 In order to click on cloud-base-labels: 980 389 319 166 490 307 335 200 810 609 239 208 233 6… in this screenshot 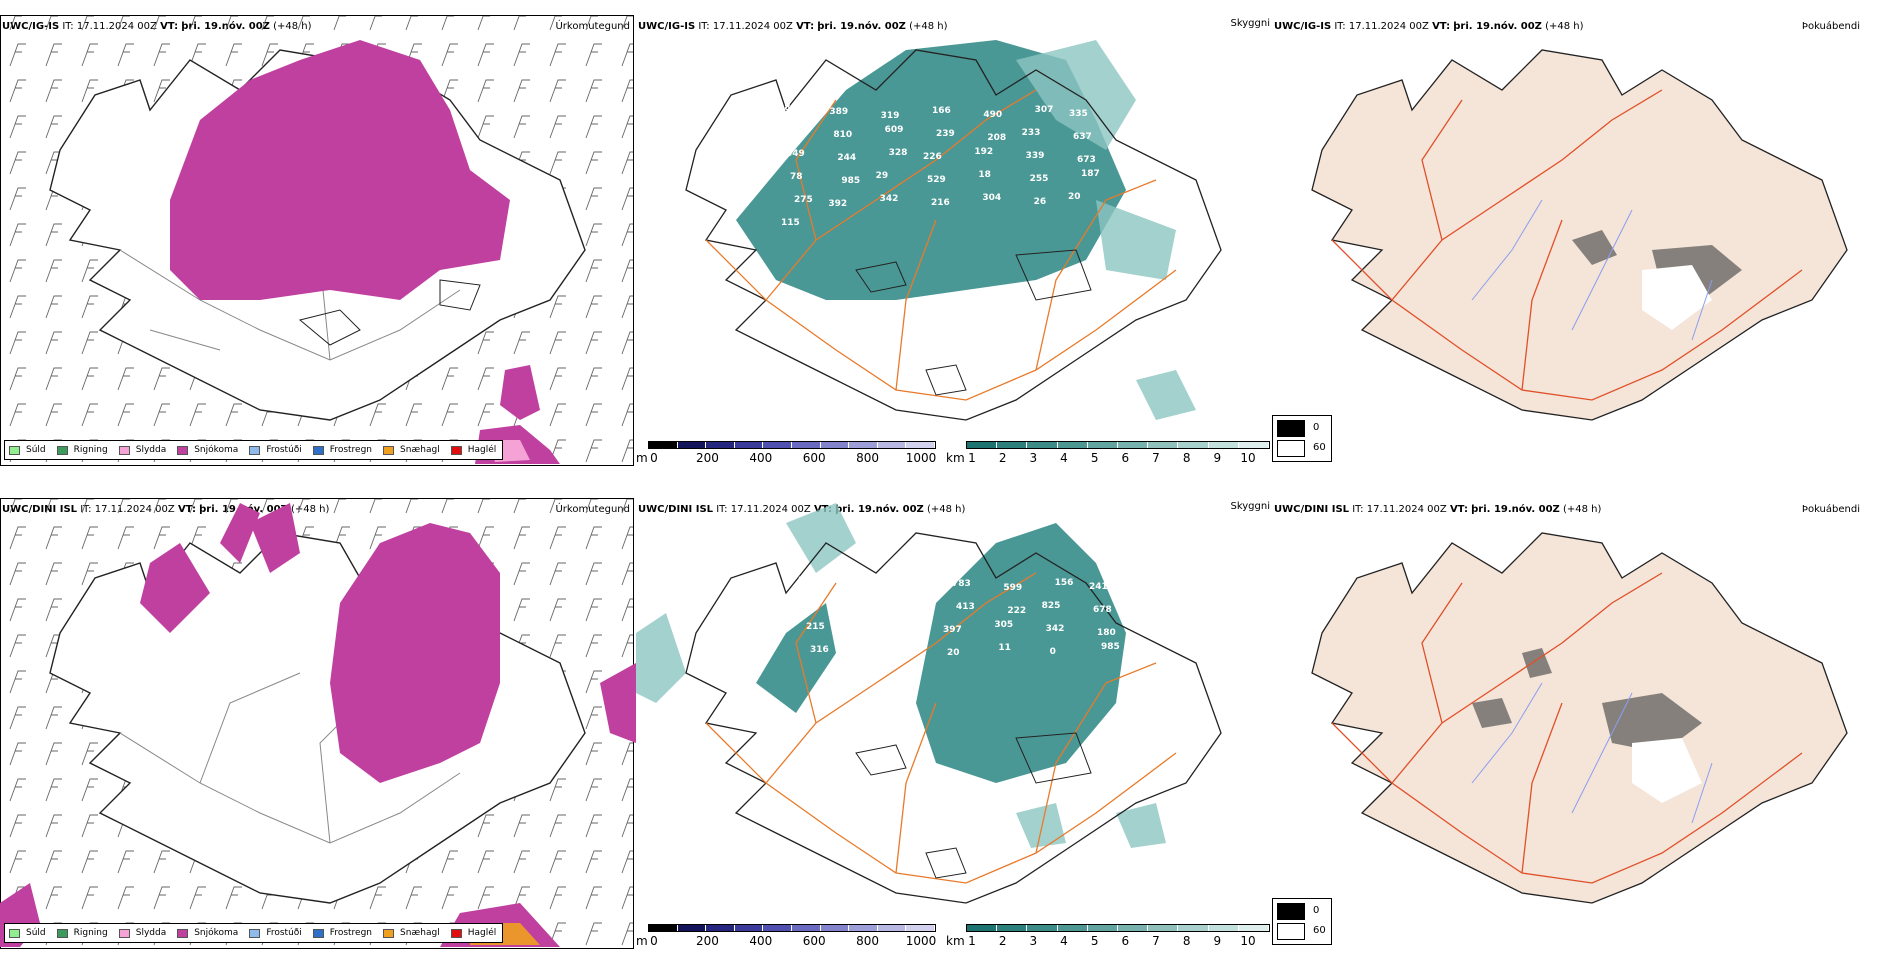, I will do `click(939, 165)`.